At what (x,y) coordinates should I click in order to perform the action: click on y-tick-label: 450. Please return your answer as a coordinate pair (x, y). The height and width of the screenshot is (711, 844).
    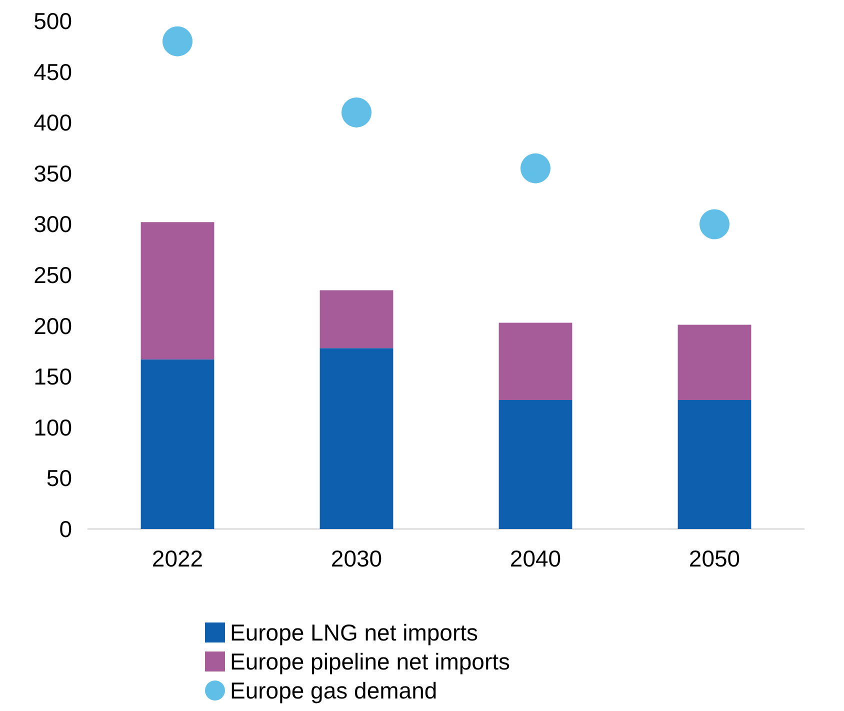
    Looking at the image, I should click on (53, 71).